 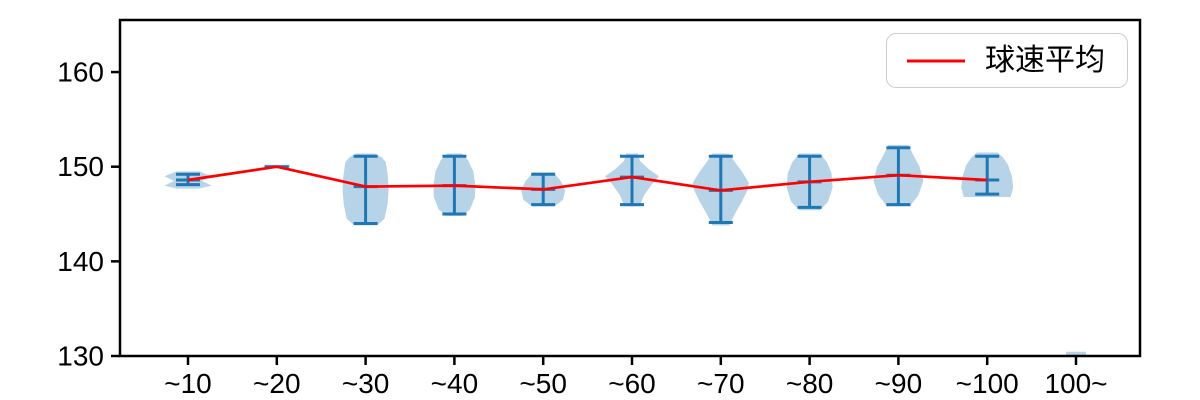 I want to click on y-tick-label: 130, so click(x=80, y=356).